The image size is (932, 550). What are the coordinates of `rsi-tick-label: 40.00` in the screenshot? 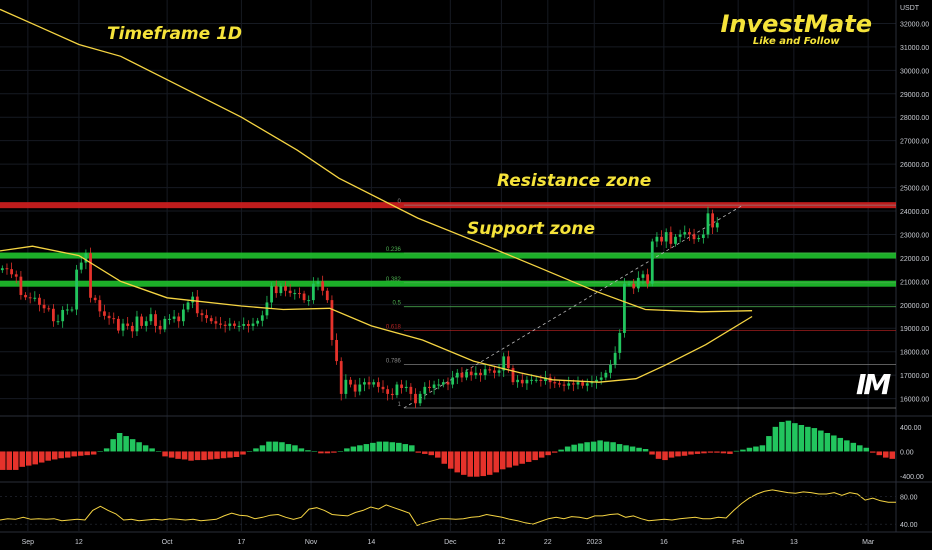 It's located at (909, 525).